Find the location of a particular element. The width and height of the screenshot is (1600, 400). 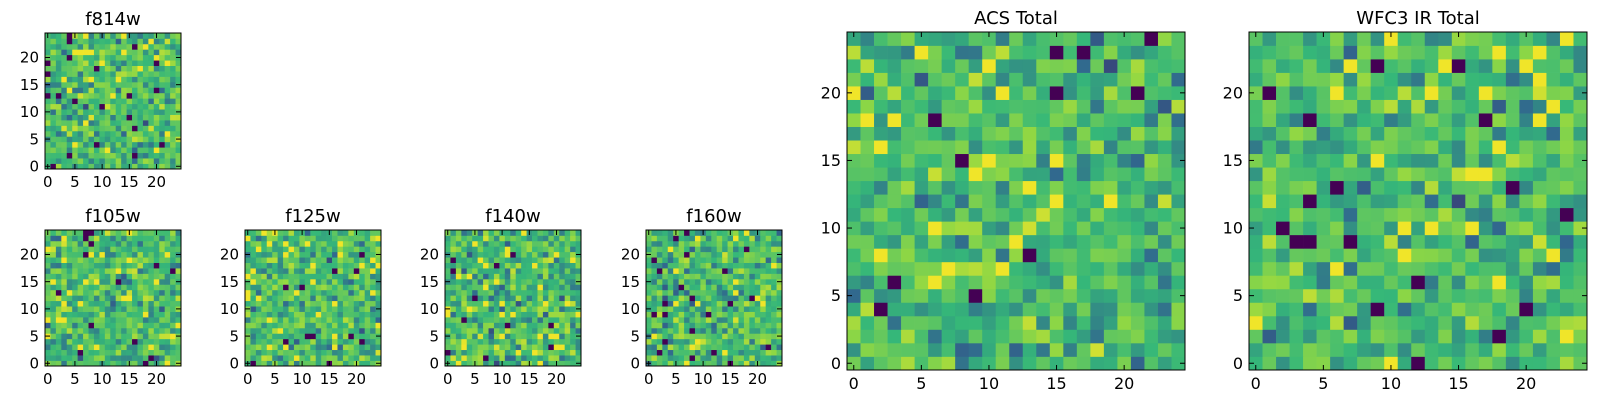

panel-title: f160w is located at coordinates (713, 216).